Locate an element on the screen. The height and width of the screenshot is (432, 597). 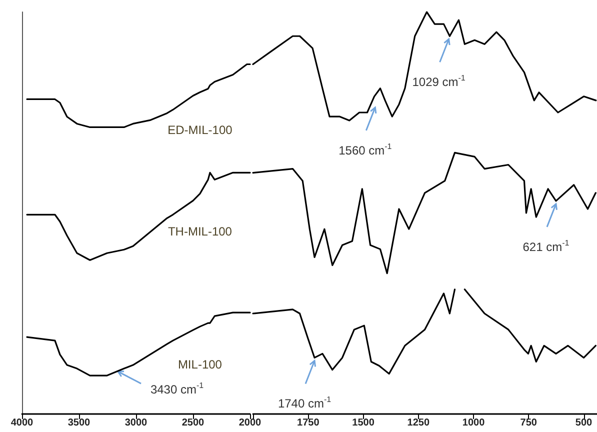
x-tick-label: 3000 is located at coordinates (136, 423).